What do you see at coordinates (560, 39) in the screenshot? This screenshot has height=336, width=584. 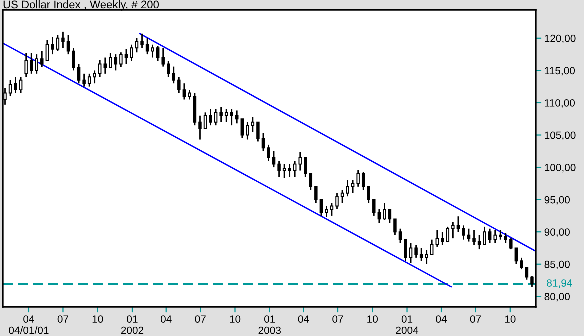 I see `y-tick-label: 120,00` at bounding box center [560, 39].